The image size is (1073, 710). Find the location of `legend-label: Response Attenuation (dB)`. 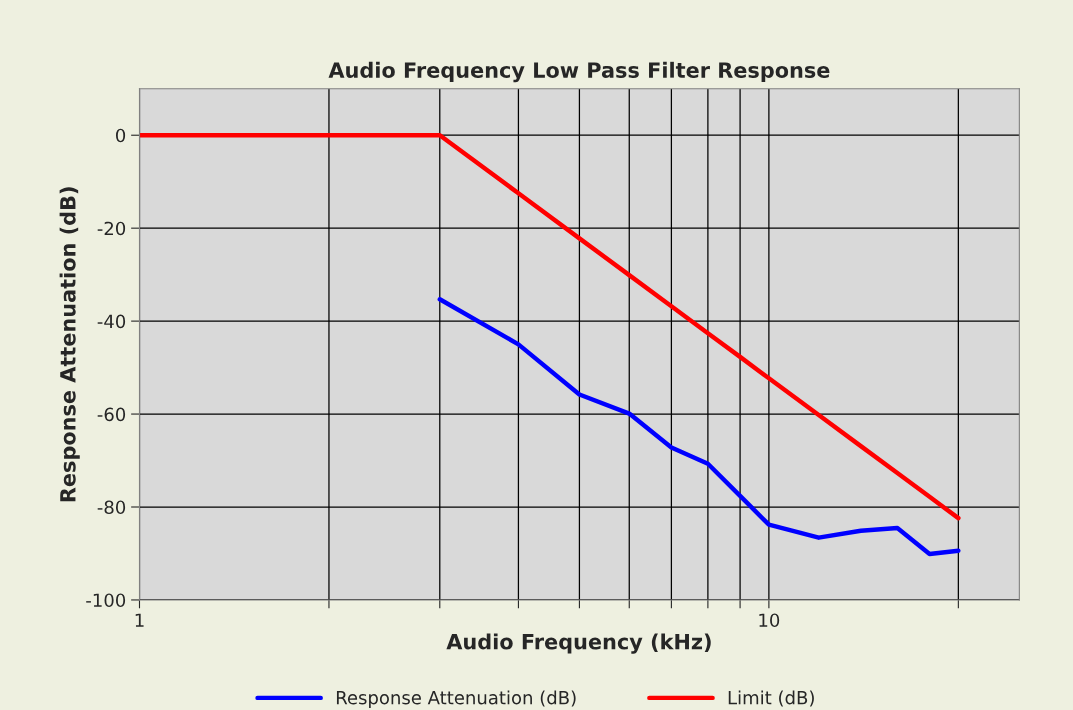

legend-label: Response Attenuation (dB) is located at coordinates (456, 699).